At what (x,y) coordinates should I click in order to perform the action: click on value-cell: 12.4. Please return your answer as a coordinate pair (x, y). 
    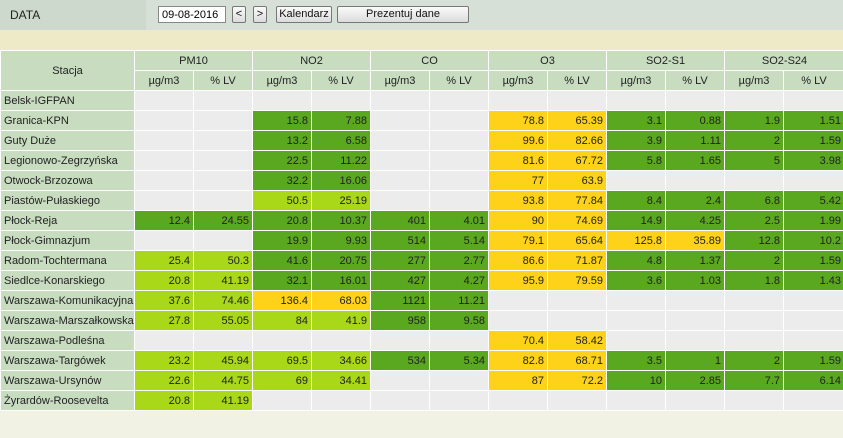
    Looking at the image, I should click on (164, 220).